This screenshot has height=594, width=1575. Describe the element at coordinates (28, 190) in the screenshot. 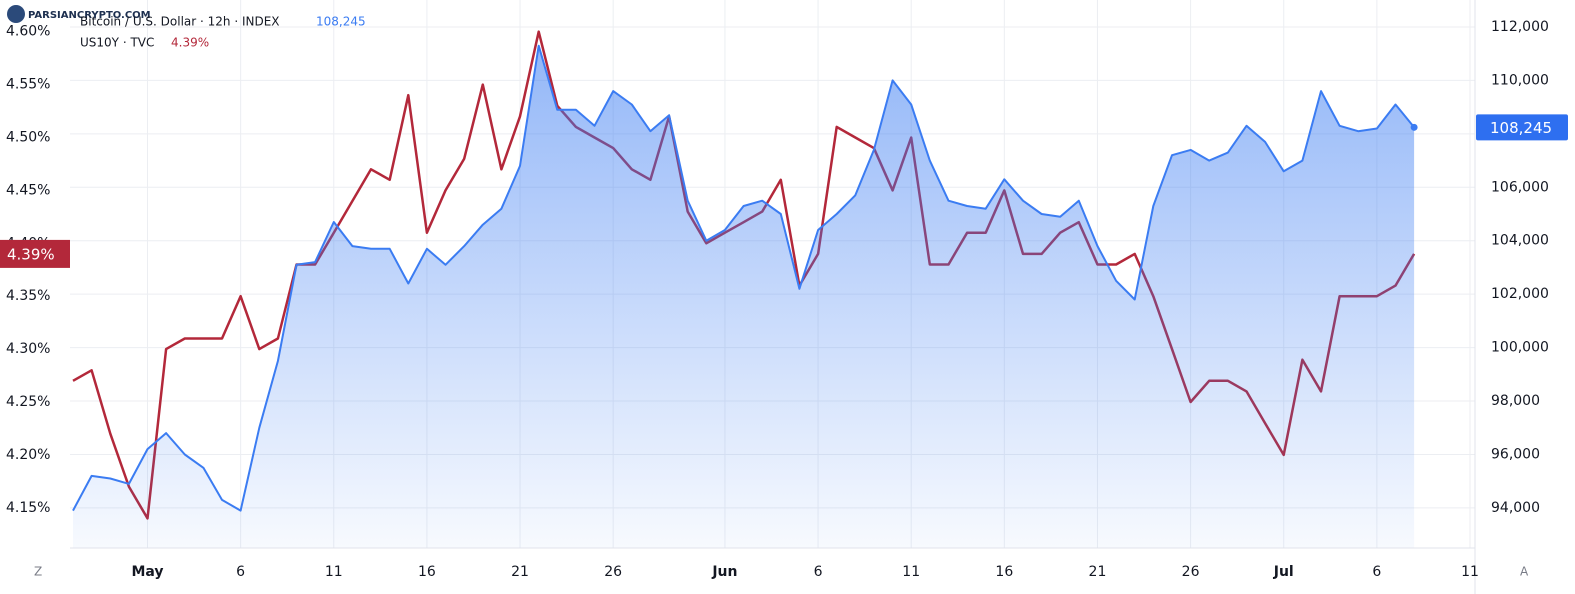

I see `y-tick-label: 4.45%` at that location.